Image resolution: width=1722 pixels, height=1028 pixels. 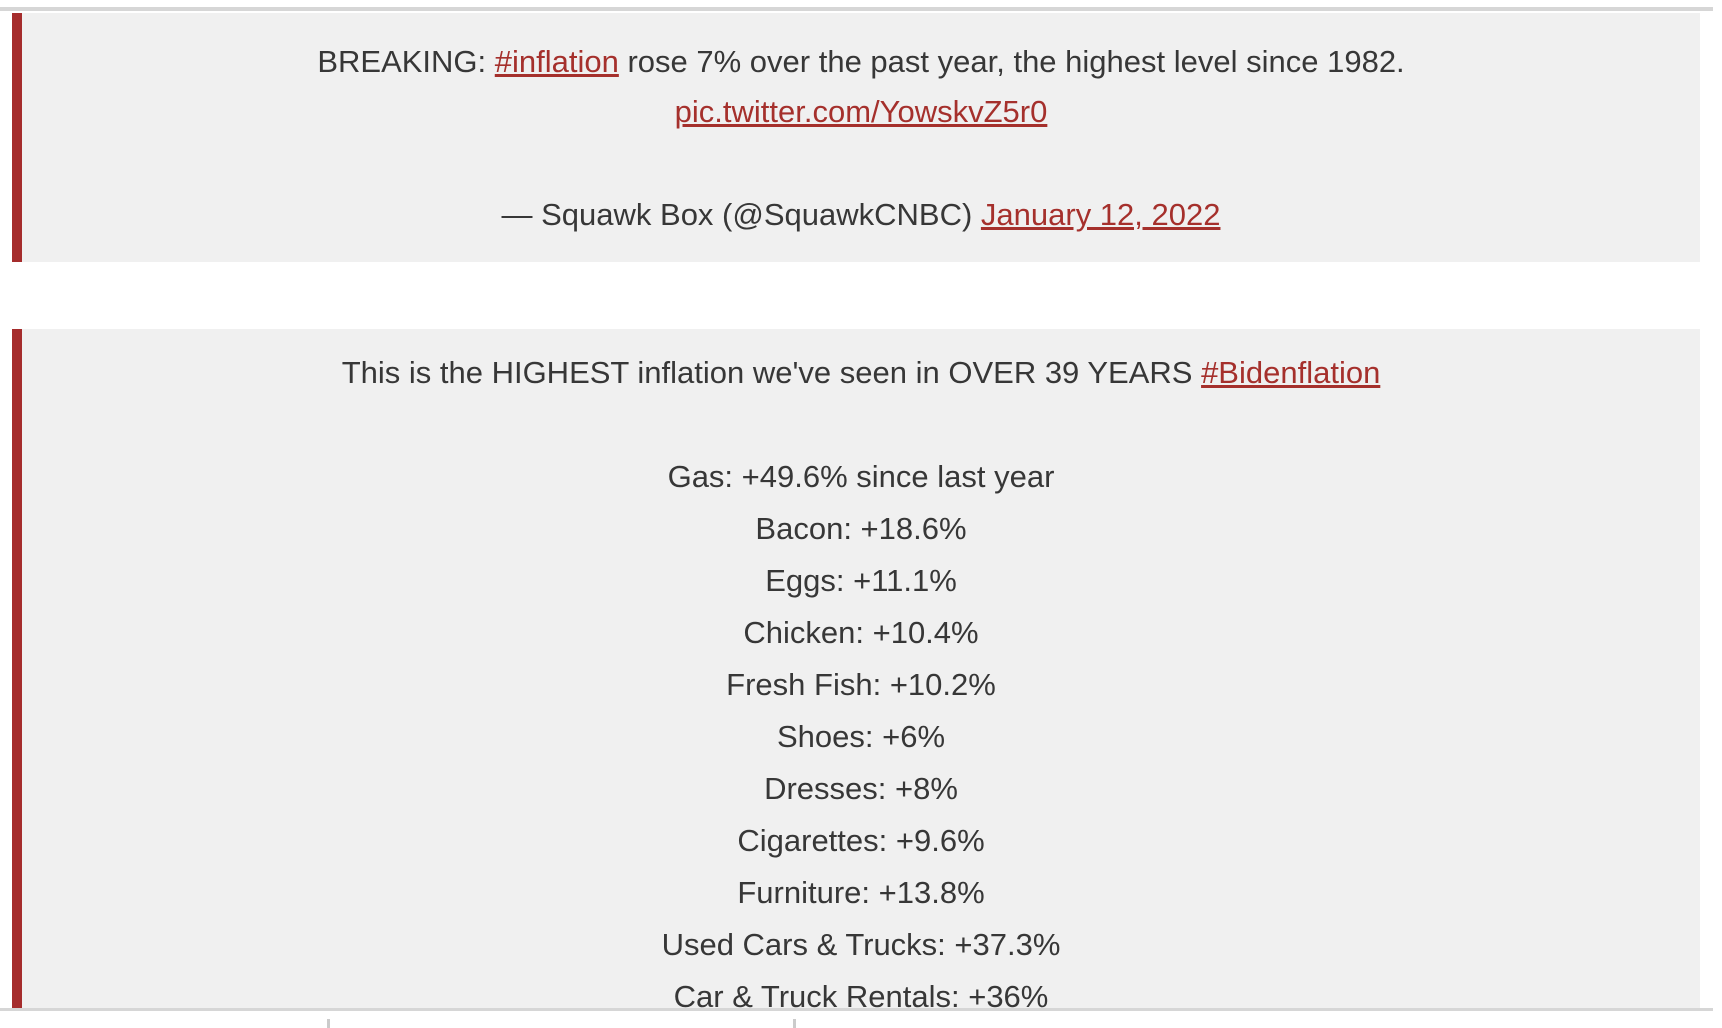 I want to click on tweet-author: — Squawk Box (@SquawkCNBC), so click(x=741, y=214).